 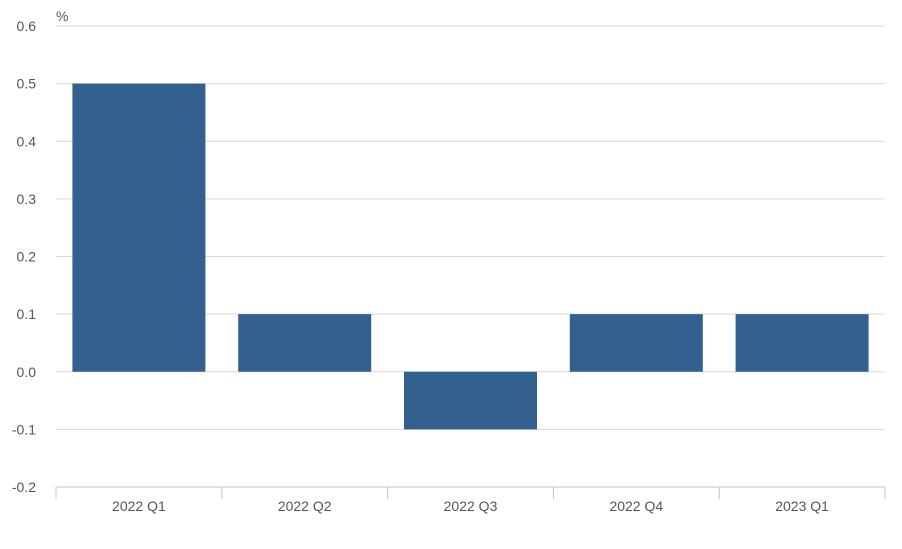 What do you see at coordinates (27, 257) in the screenshot?
I see `y-tick-label: 0.2` at bounding box center [27, 257].